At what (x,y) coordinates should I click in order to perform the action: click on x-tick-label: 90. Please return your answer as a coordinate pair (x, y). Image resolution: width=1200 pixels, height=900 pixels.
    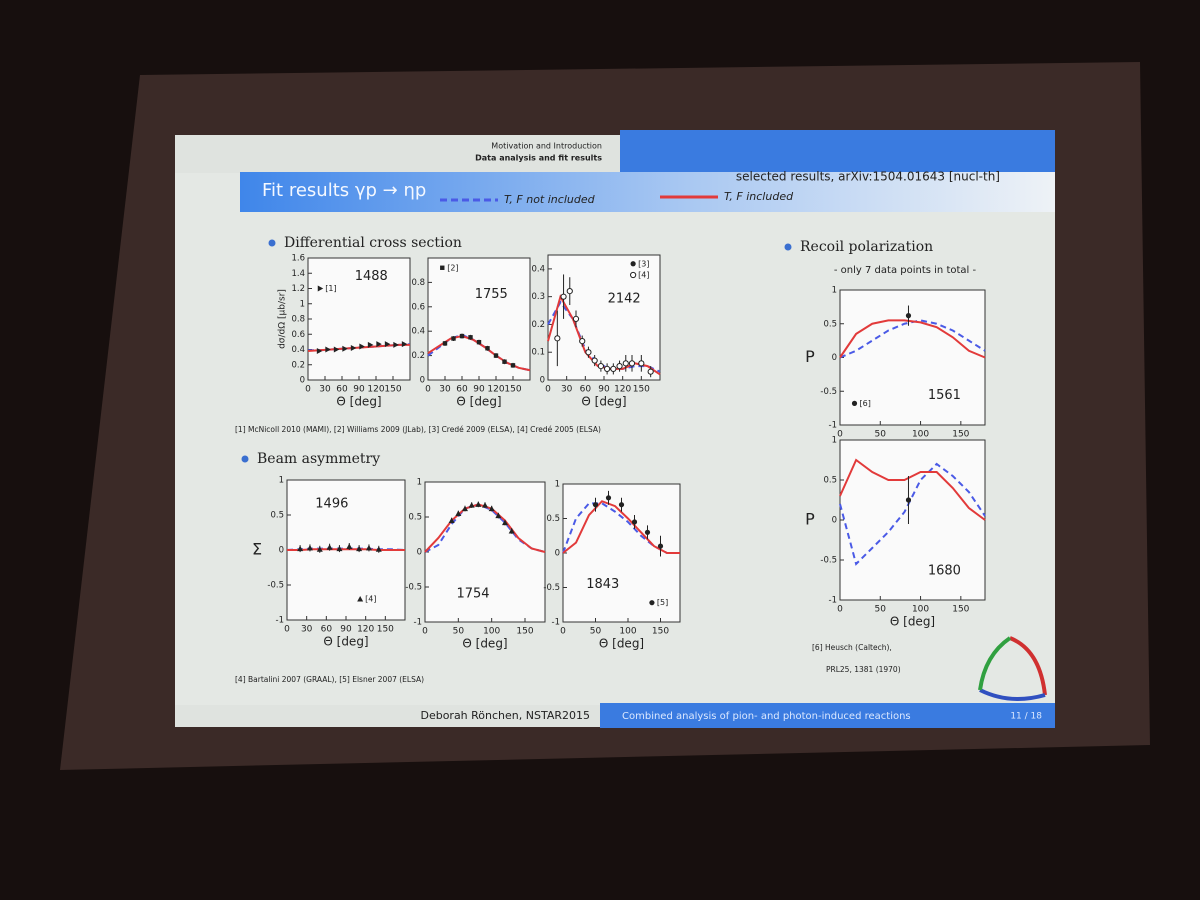
    Looking at the image, I should click on (359, 390).